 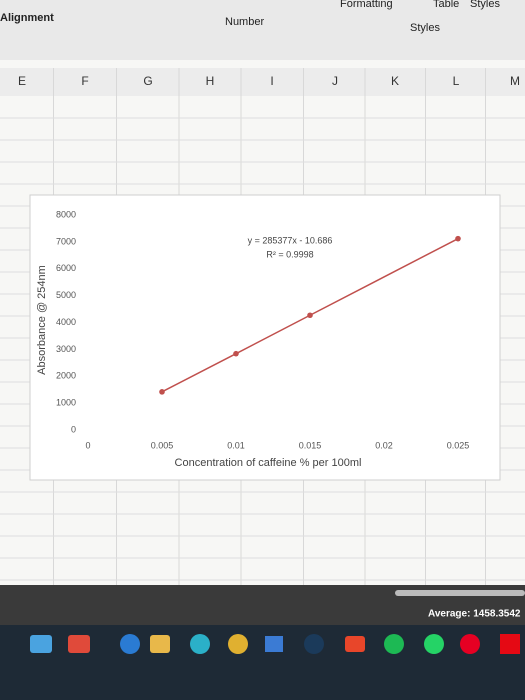 I want to click on trendline-r2: R² = 0.9998, so click(x=289, y=254).